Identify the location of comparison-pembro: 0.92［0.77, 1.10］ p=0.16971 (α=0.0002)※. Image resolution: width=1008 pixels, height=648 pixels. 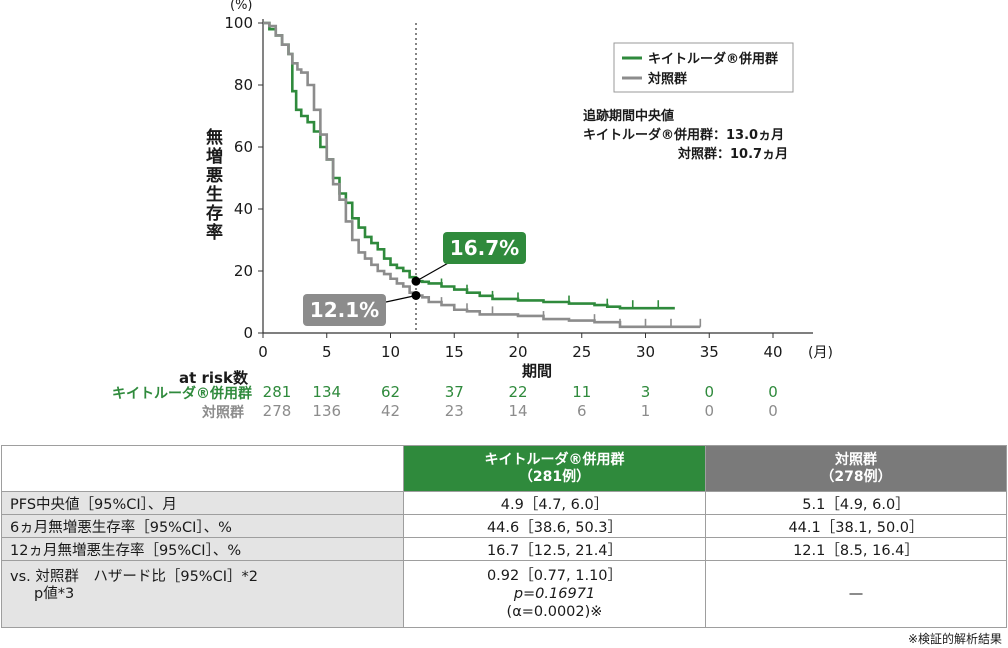
(554, 594).